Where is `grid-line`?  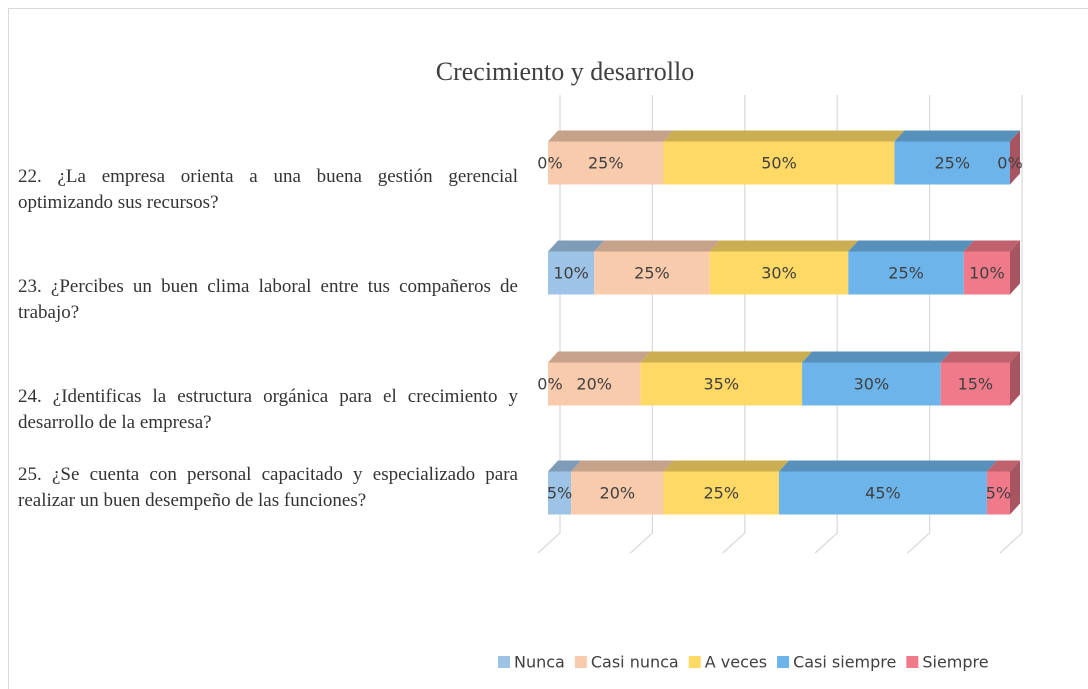 grid-line is located at coordinates (1011, 324).